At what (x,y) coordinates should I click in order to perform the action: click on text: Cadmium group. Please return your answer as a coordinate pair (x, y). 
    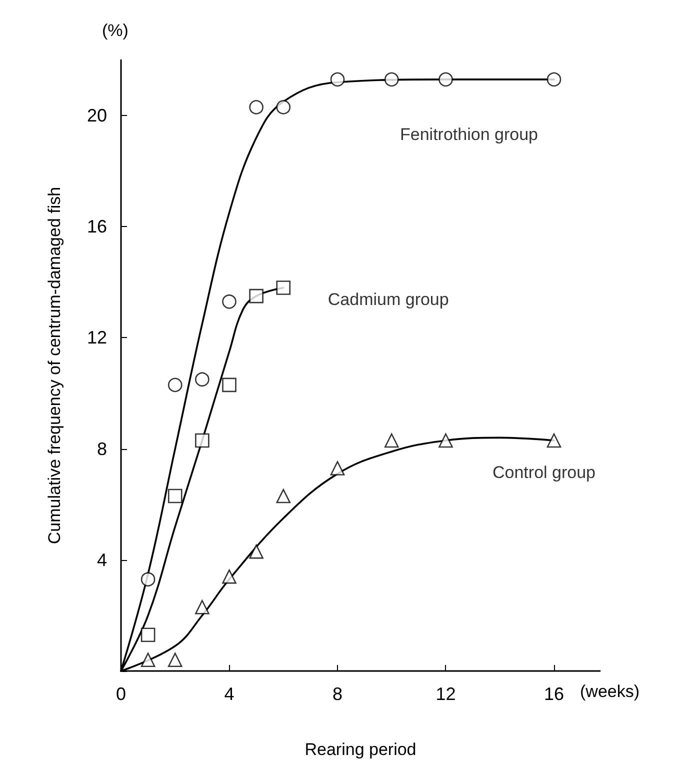
    Looking at the image, I should click on (388, 300).